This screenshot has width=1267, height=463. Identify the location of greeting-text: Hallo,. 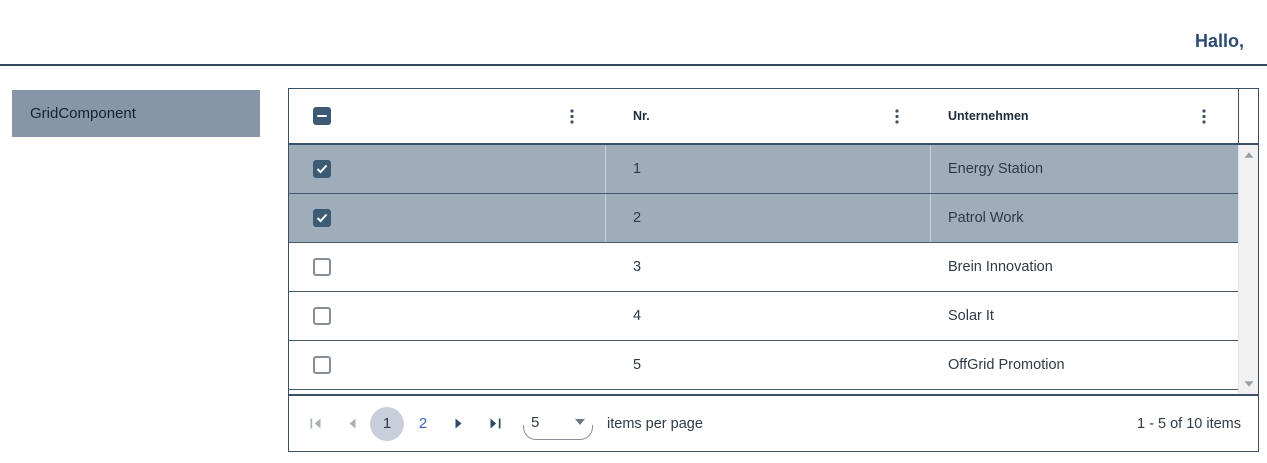
(1219, 41).